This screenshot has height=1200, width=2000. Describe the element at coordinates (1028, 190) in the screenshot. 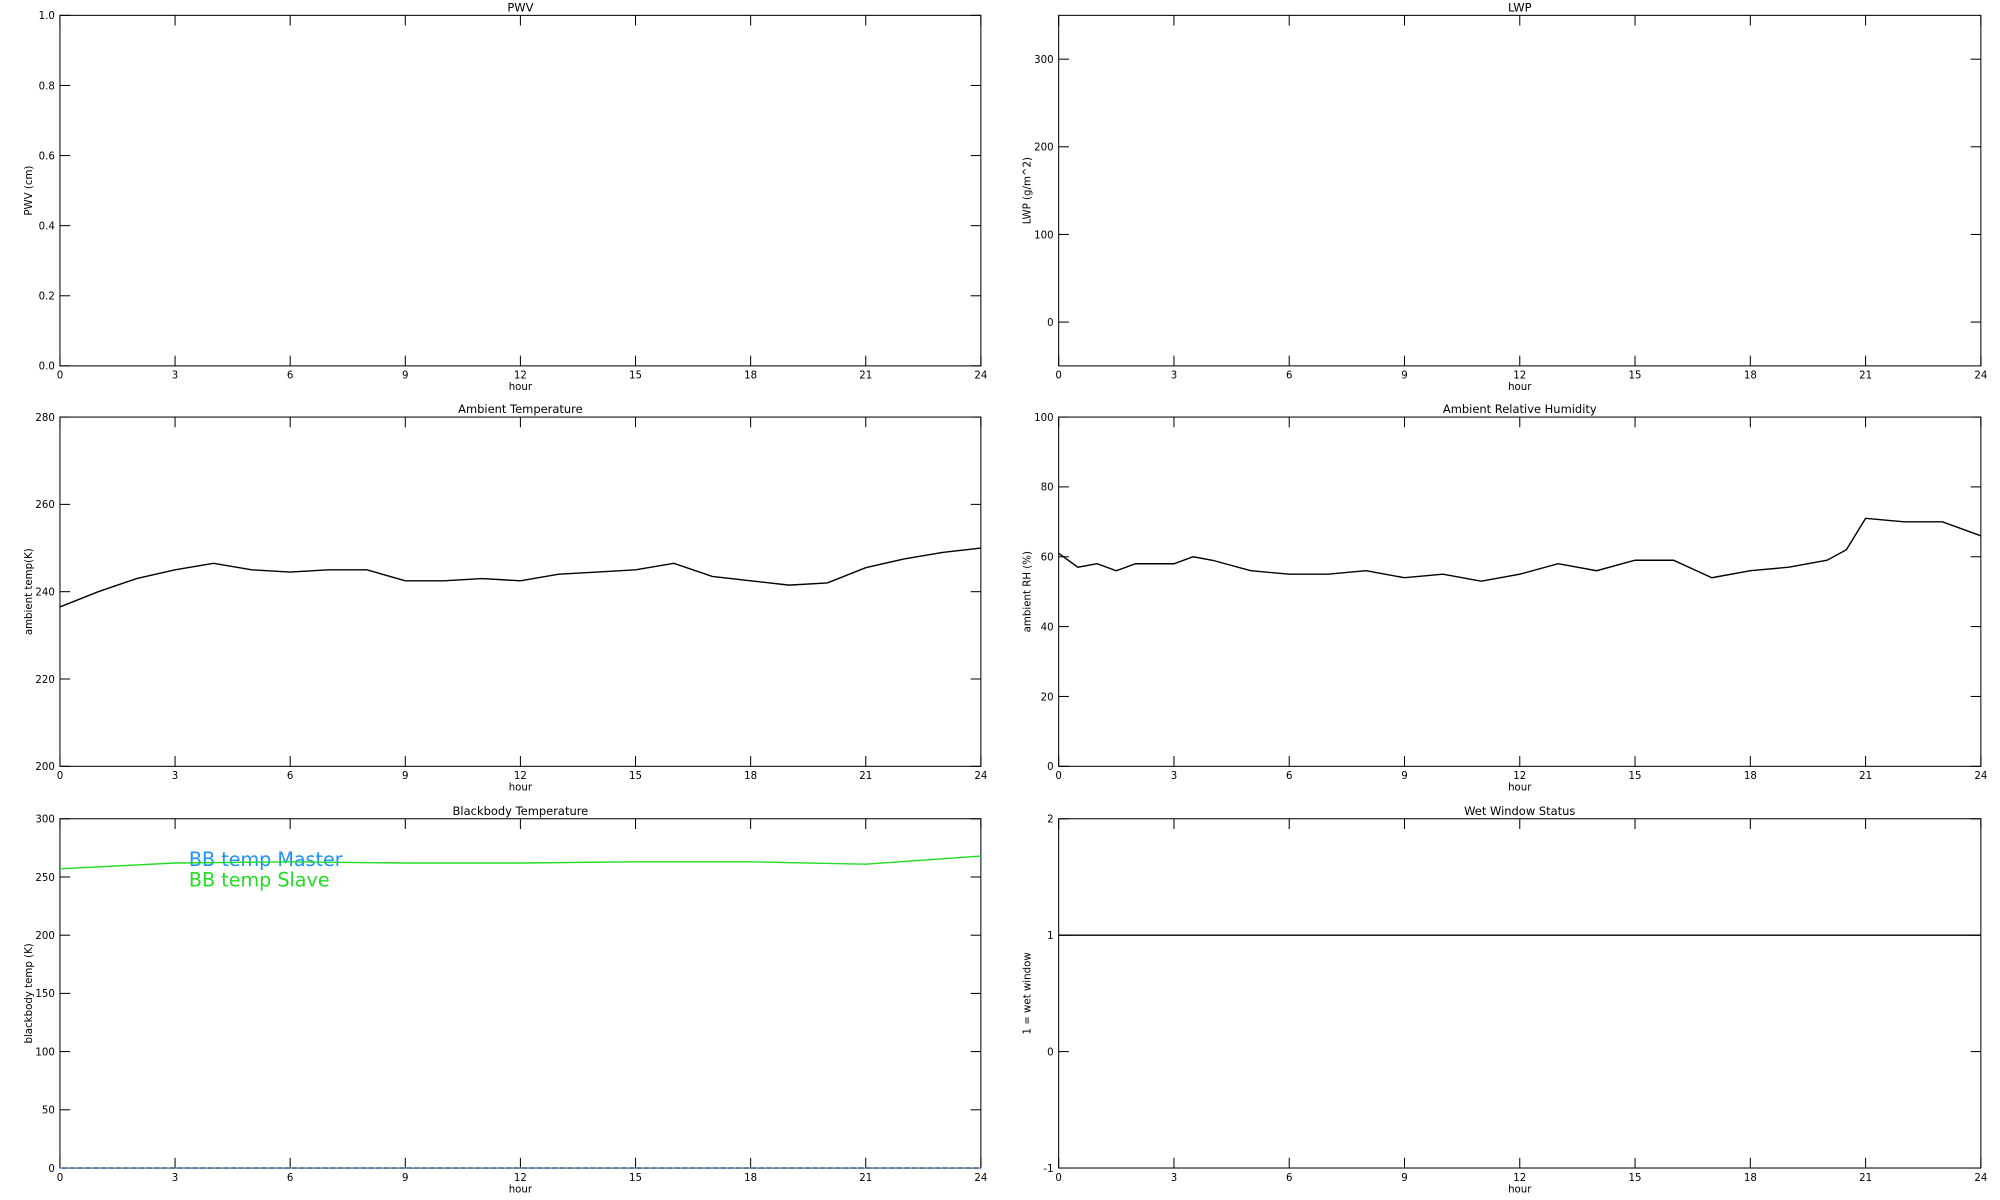

I see `y-axis-label: LWP (g/m^2)` at that location.